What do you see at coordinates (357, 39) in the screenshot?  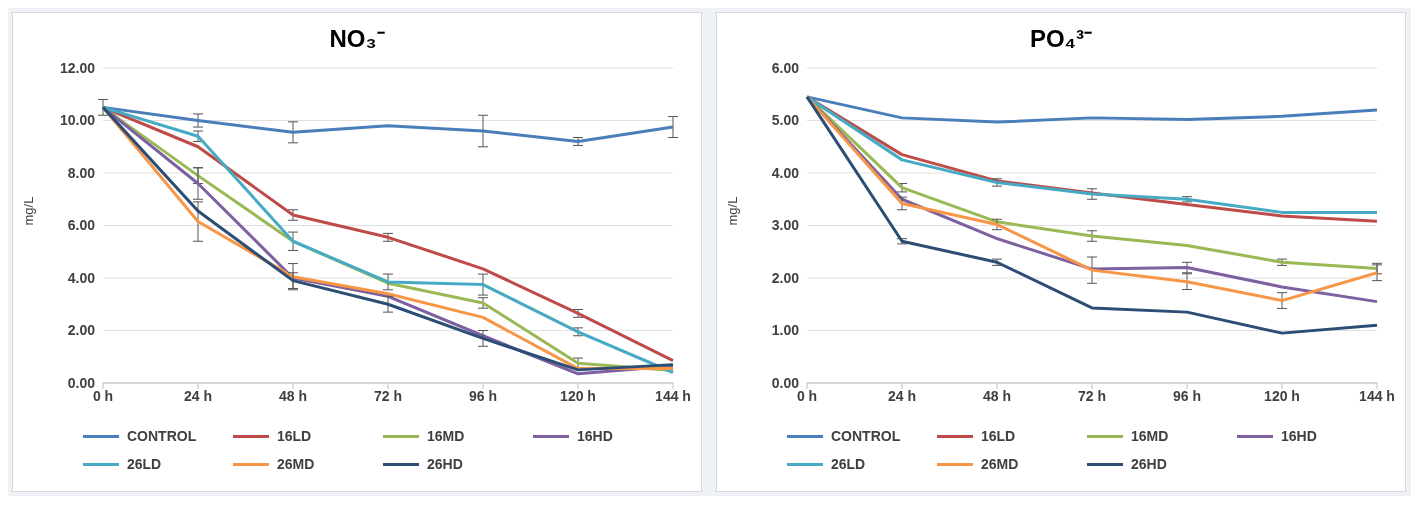 I see `chart-title: NO₃⁻` at bounding box center [357, 39].